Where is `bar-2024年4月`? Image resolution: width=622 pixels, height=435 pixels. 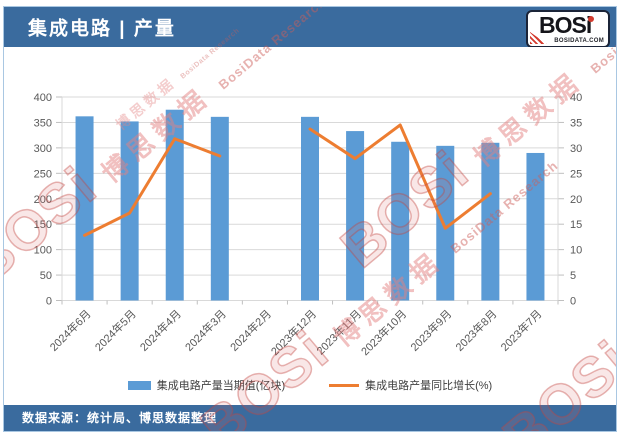
bar-2024年4月 is located at coordinates (174, 205).